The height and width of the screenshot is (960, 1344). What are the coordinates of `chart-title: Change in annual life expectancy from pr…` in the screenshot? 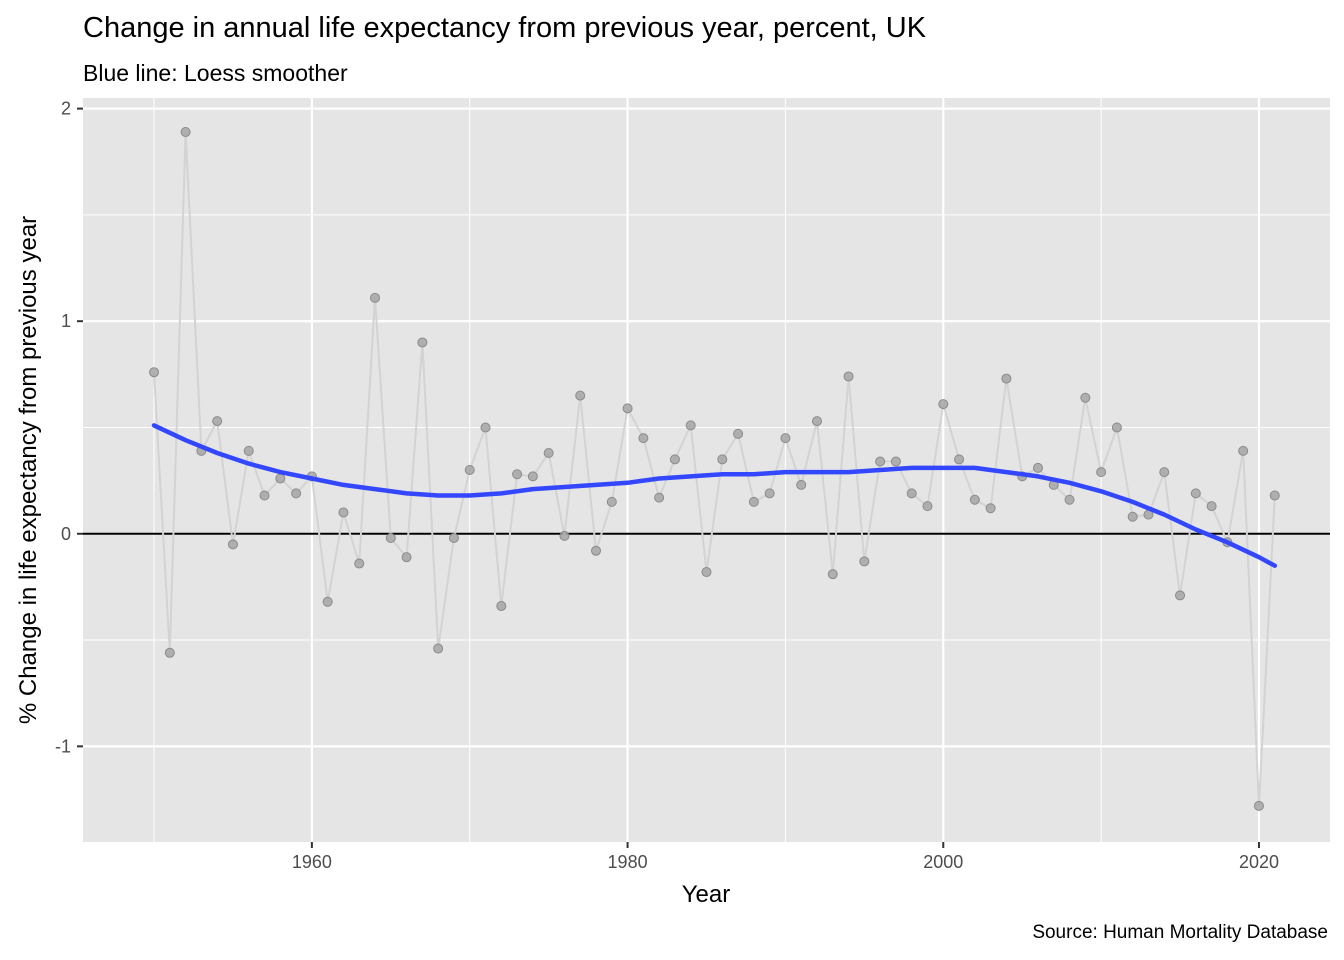 It's located at (505, 28).